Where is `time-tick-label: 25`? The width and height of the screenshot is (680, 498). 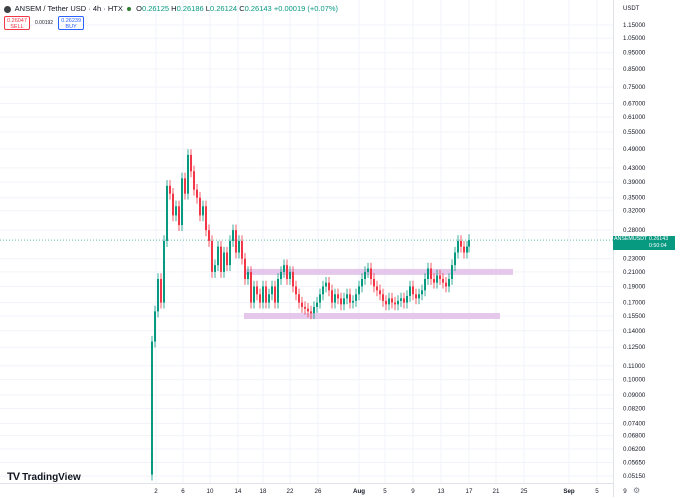
time-tick-label: 25 is located at coordinates (524, 491).